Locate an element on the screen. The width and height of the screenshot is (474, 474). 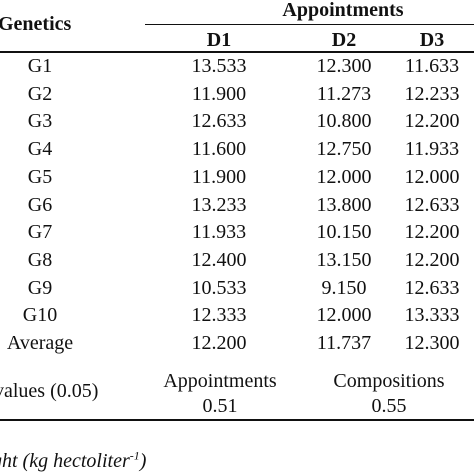
row-label: G3 is located at coordinates (40, 121).